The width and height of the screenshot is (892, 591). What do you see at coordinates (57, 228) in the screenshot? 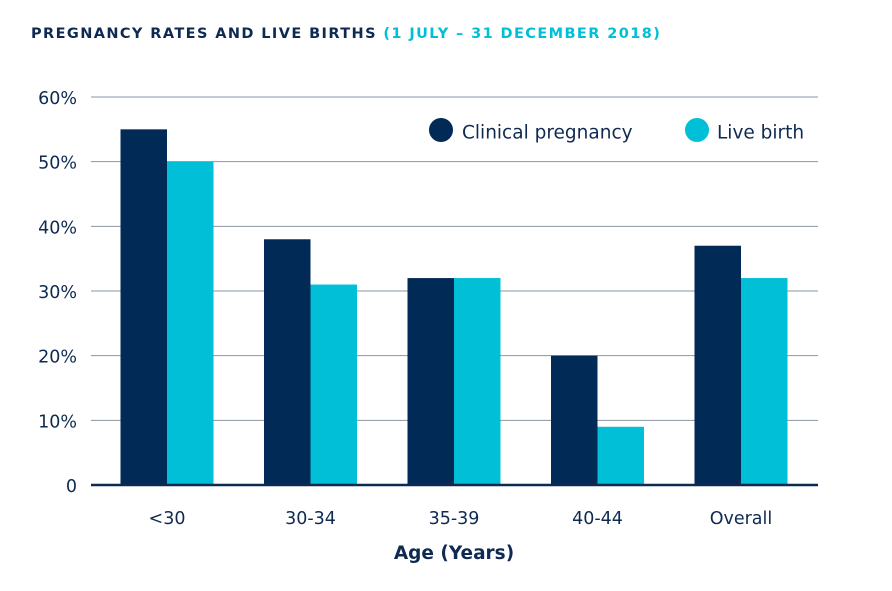
I see `y-tick-label: 40%` at bounding box center [57, 228].